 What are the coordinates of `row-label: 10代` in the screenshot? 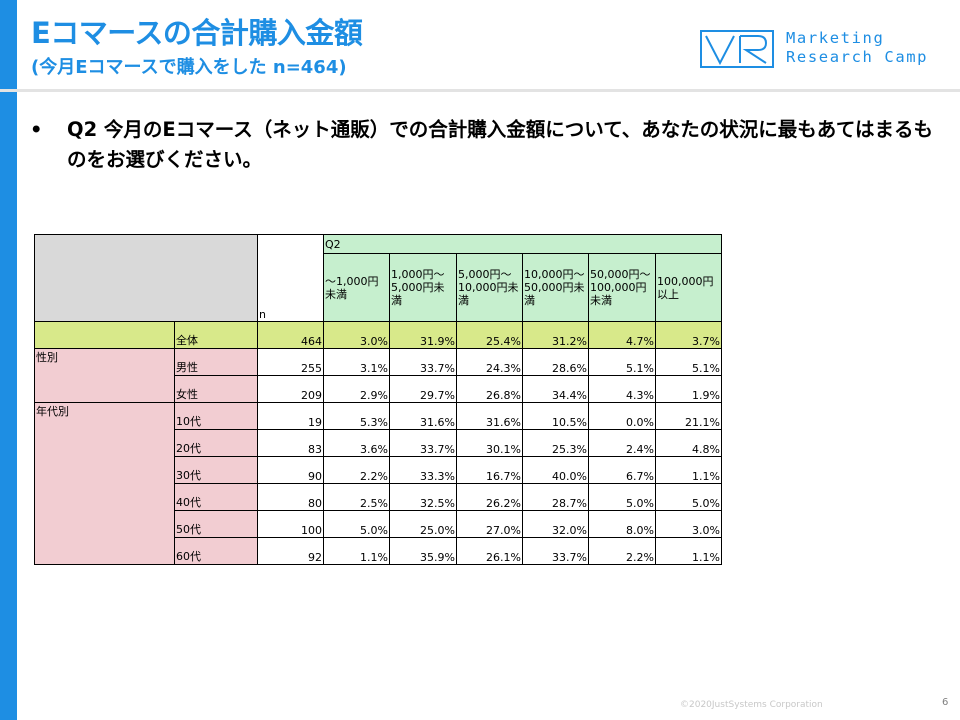 It's located at (216, 416).